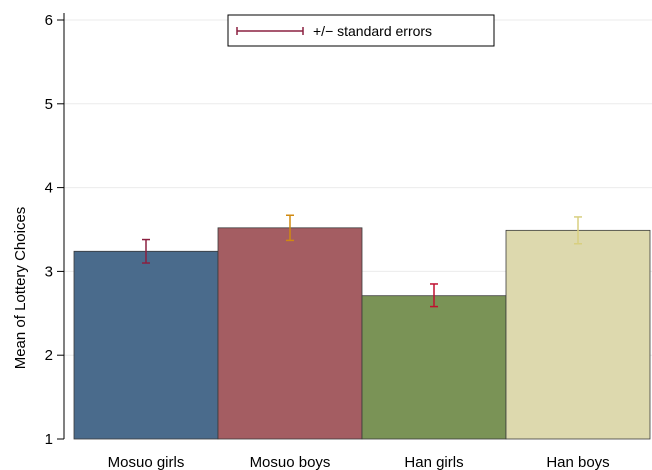 This screenshot has height=470, width=652. What do you see at coordinates (372, 31) in the screenshot?
I see `legend-label: +/− standard errors` at bounding box center [372, 31].